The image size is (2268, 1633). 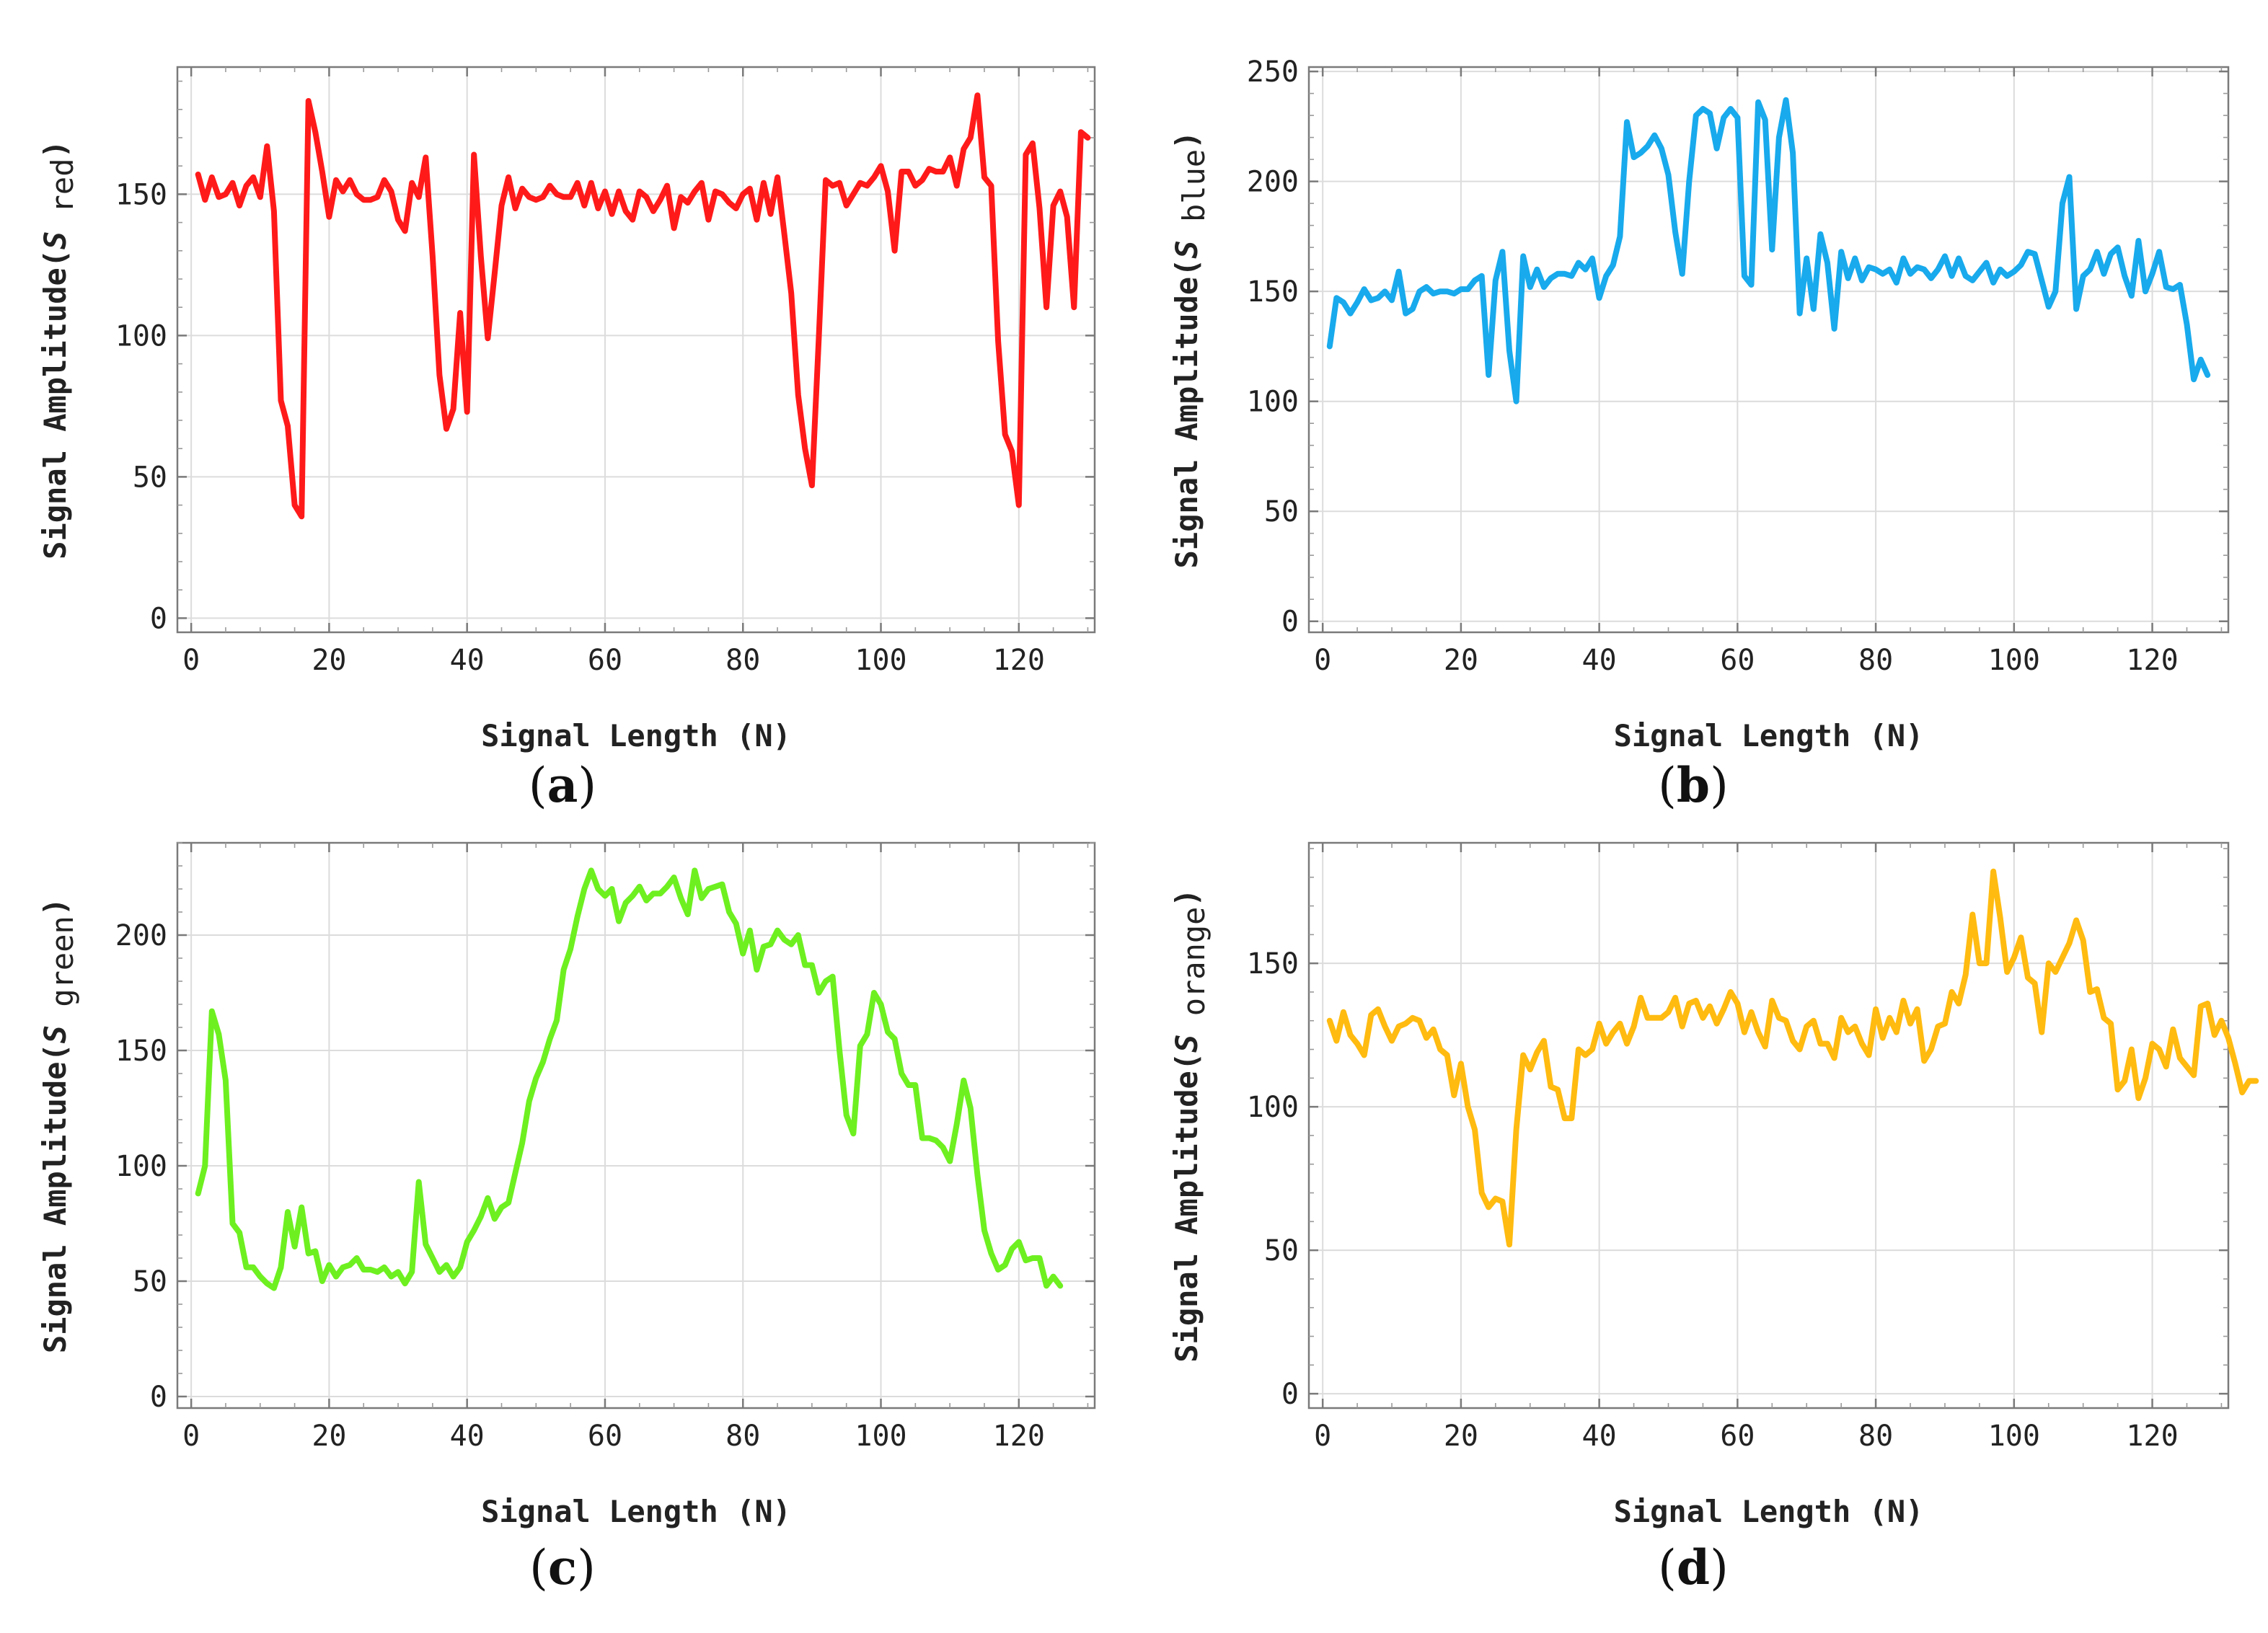 What do you see at coordinates (629, 1079) in the screenshot?
I see `series-line-s-green` at bounding box center [629, 1079].